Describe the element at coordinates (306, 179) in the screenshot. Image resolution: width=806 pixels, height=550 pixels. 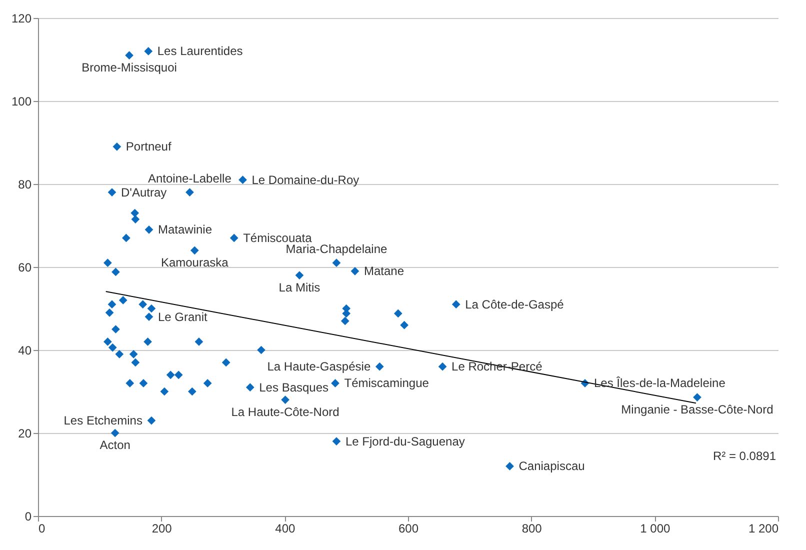
I see `annotation: Le Domaine-du-Roy` at that location.